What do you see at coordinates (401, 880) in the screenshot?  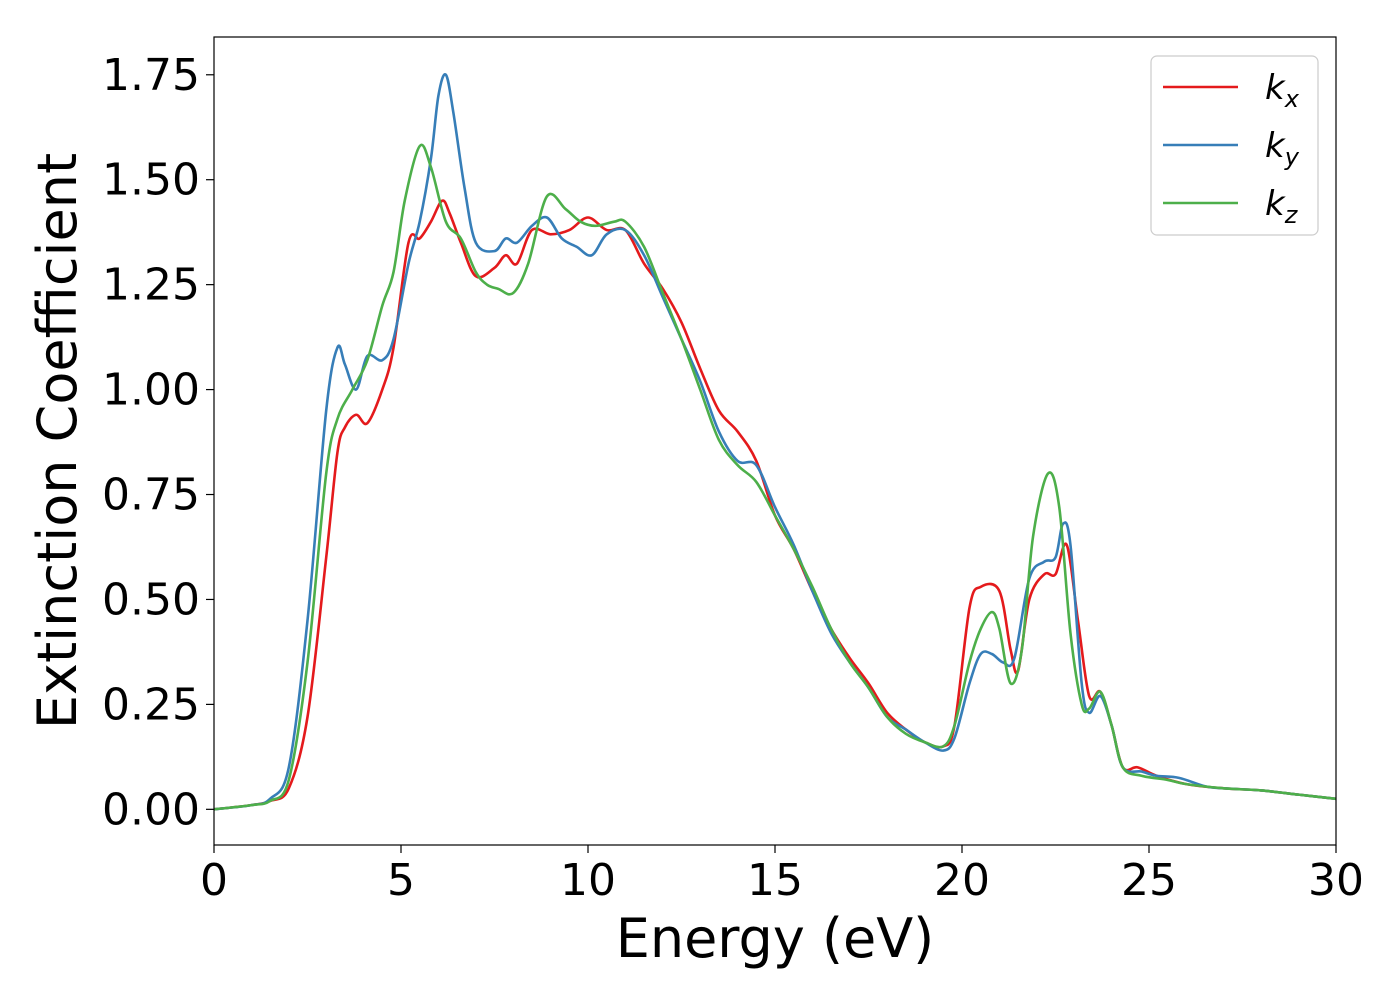 I see `x-tick-label: 5` at bounding box center [401, 880].